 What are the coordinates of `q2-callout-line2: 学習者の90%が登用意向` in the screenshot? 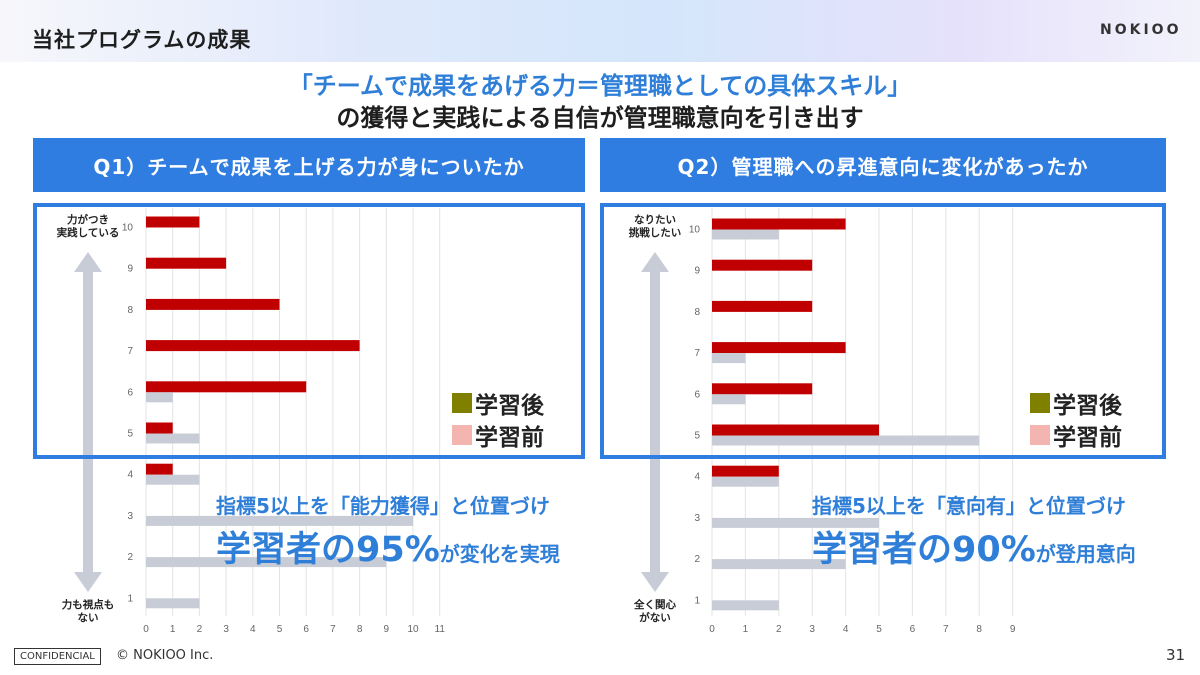 It's located at (974, 546).